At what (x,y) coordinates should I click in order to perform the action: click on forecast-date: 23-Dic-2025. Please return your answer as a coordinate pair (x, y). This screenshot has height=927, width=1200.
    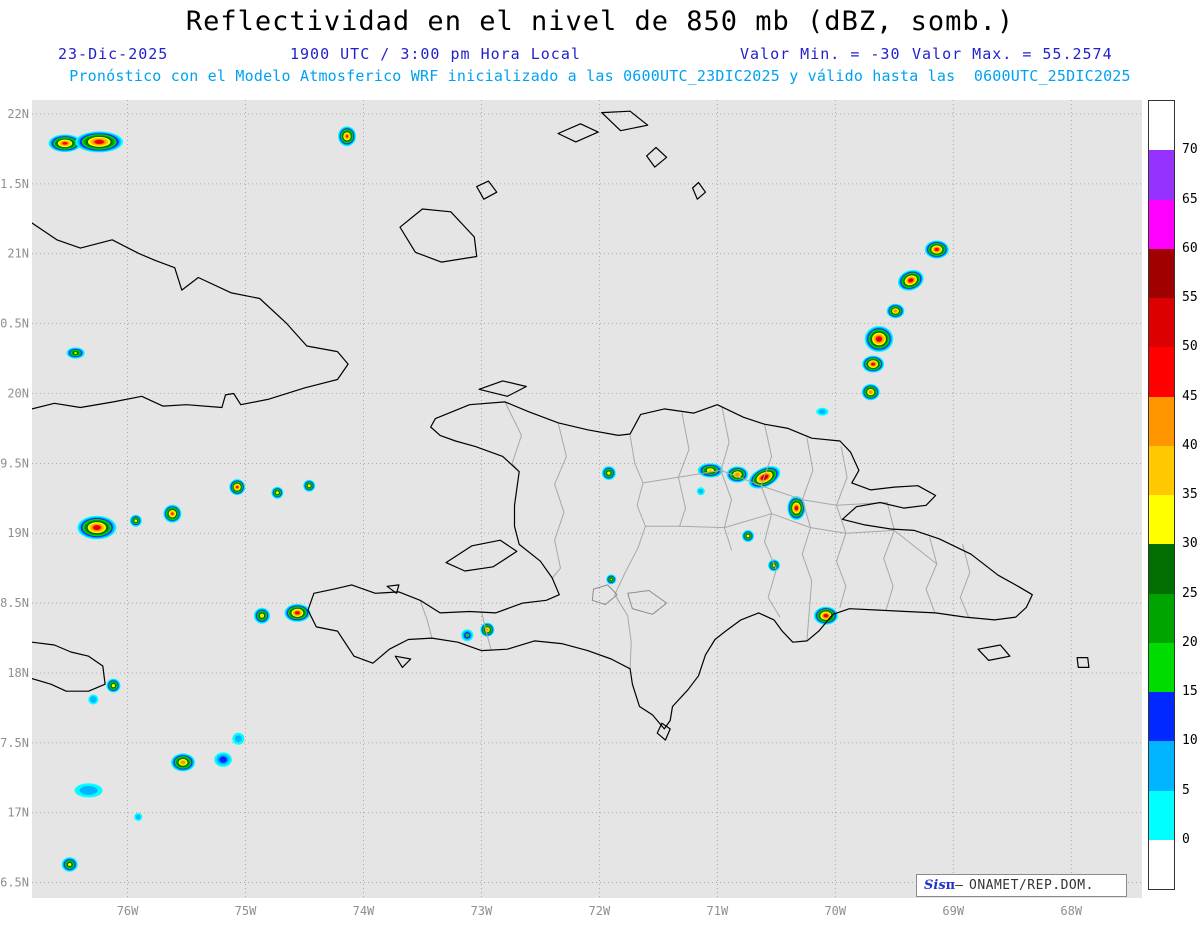
    Looking at the image, I should click on (113, 54).